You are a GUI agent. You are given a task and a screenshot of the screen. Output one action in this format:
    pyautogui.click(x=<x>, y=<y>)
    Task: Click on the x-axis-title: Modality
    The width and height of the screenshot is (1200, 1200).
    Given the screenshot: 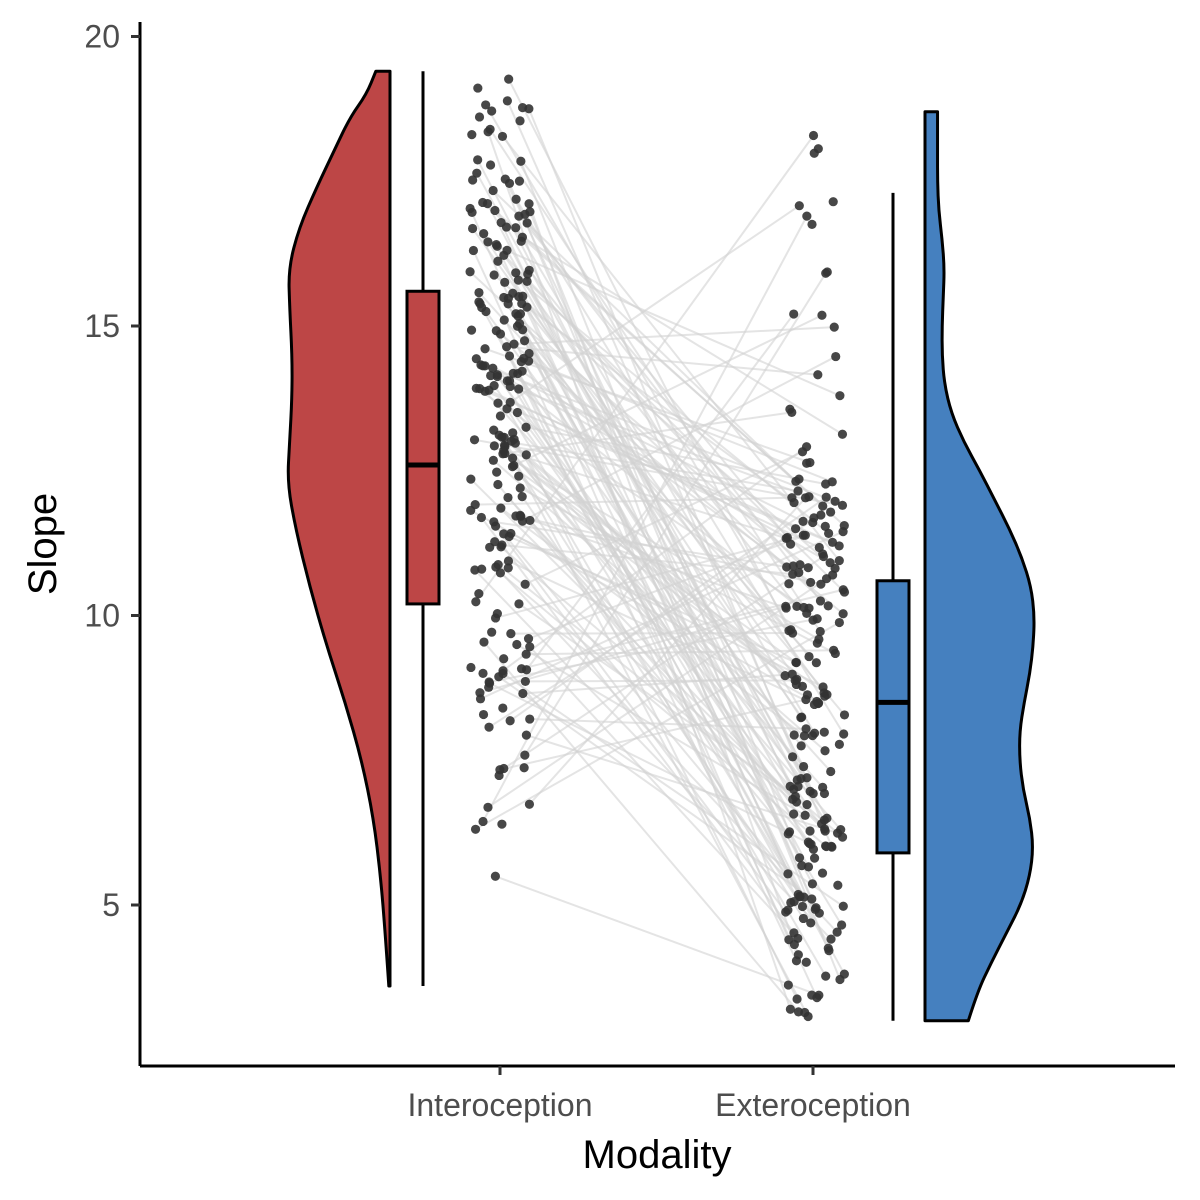 What is the action you would take?
    pyautogui.click(x=657, y=1155)
    